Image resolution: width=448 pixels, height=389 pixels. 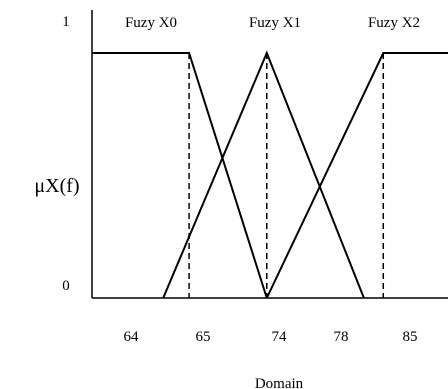 I want to click on x-tick-label: 65, so click(x=203, y=337).